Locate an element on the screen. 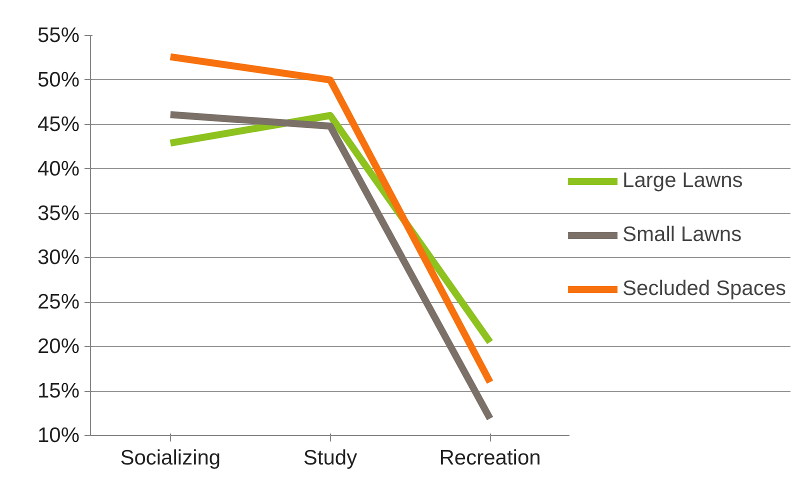 Image resolution: width=805 pixels, height=495 pixels. x-tick-label: Study is located at coordinates (330, 458).